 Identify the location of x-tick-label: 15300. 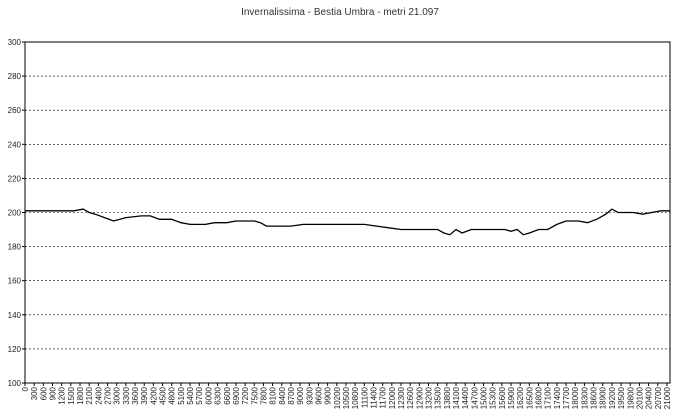
(493, 397).